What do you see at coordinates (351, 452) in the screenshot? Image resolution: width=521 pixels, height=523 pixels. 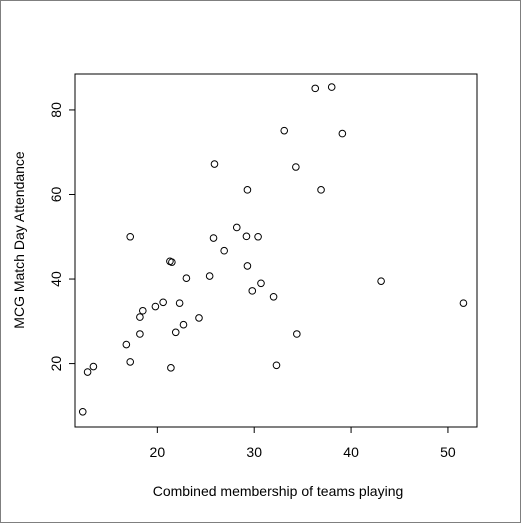 I see `x-tick-label: 40` at bounding box center [351, 452].